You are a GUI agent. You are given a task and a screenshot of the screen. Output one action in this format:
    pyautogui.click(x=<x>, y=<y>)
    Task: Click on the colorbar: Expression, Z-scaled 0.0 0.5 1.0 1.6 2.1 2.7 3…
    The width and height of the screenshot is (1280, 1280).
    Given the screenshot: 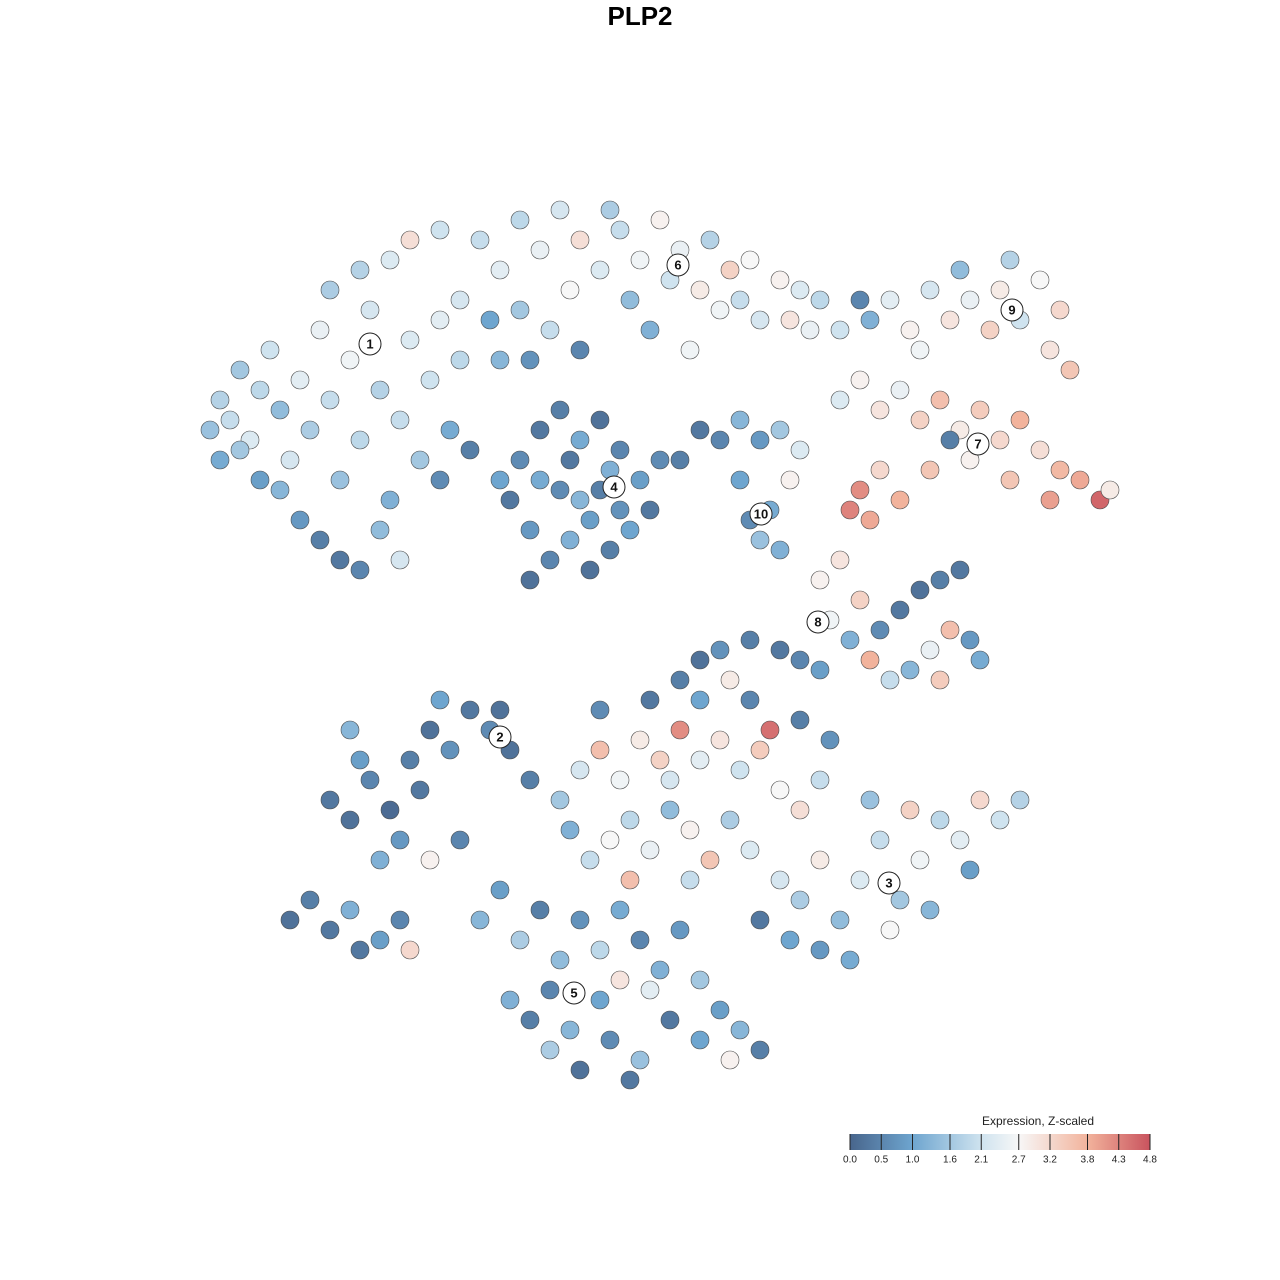 What is the action you would take?
    pyautogui.click(x=1000, y=1139)
    